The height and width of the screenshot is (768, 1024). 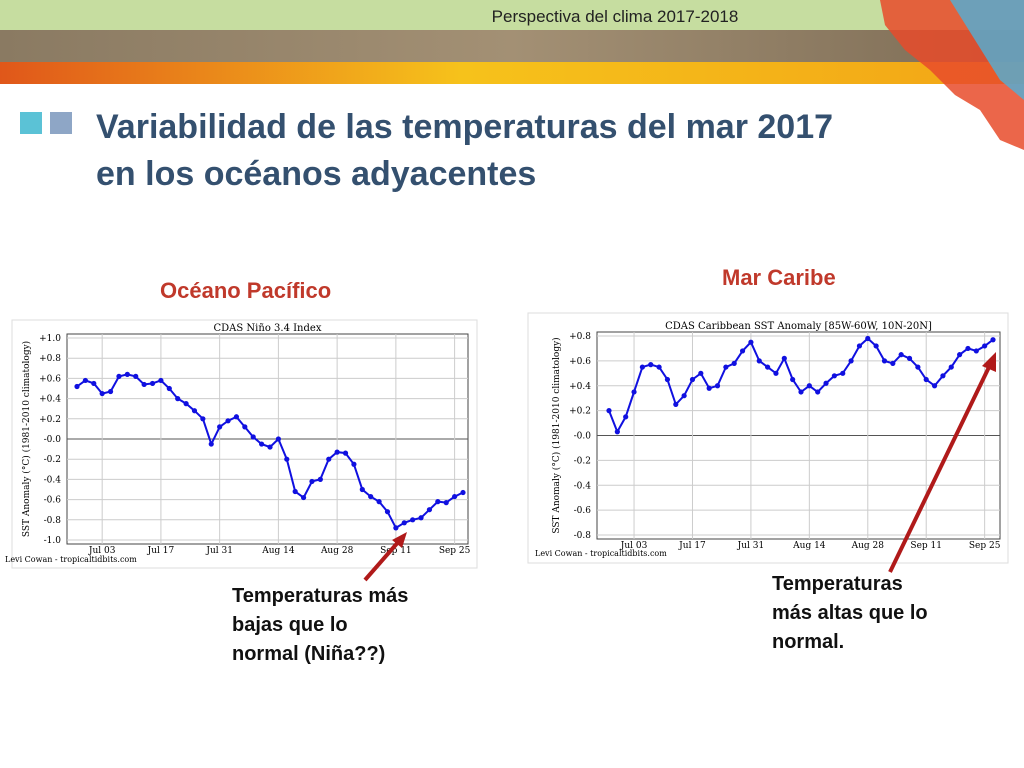 What do you see at coordinates (50, 359) in the screenshot?
I see `y-tick-label: +0.8` at bounding box center [50, 359].